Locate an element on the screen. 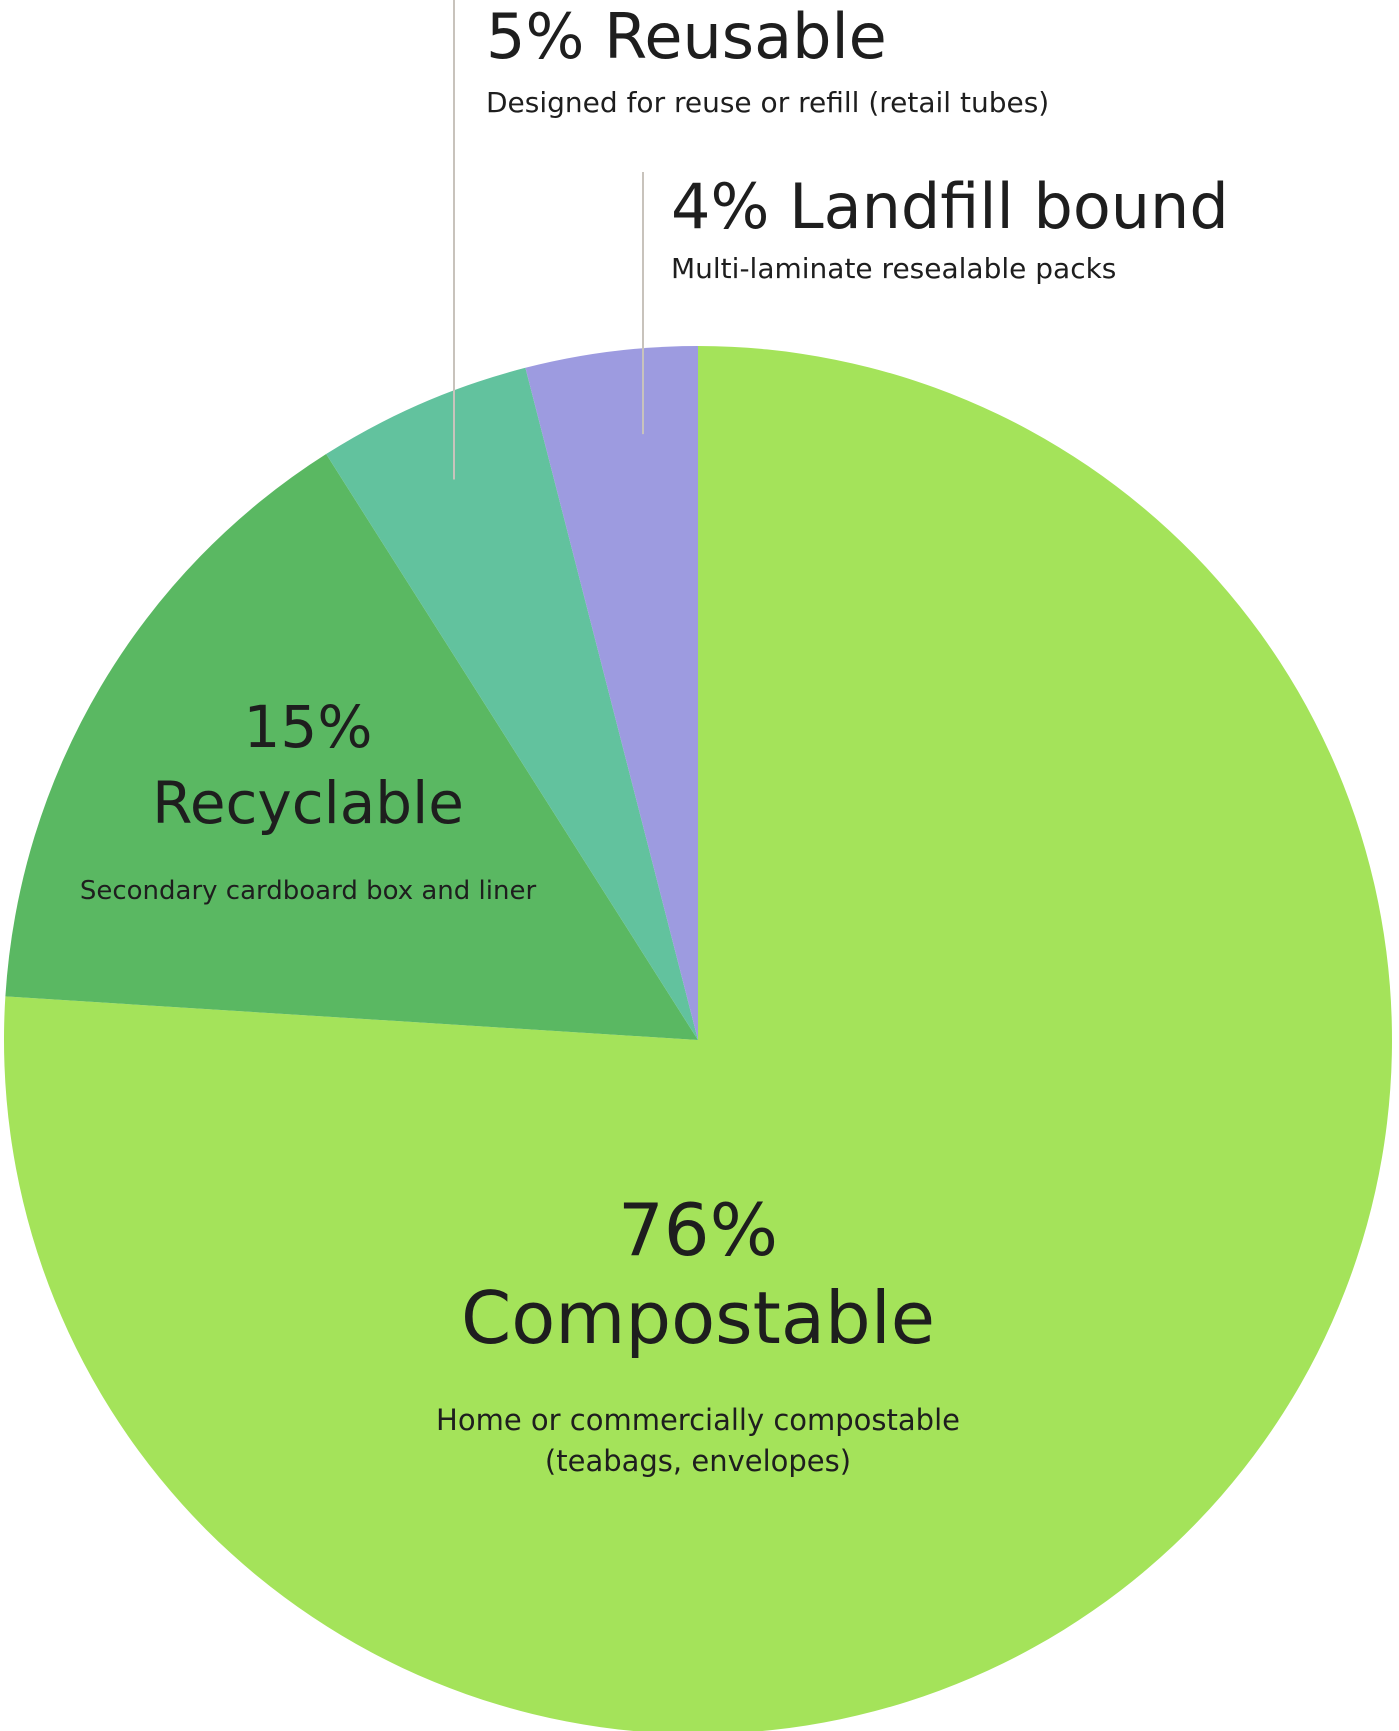 The height and width of the screenshot is (1731, 1399). leader-lines is located at coordinates (548, 240).